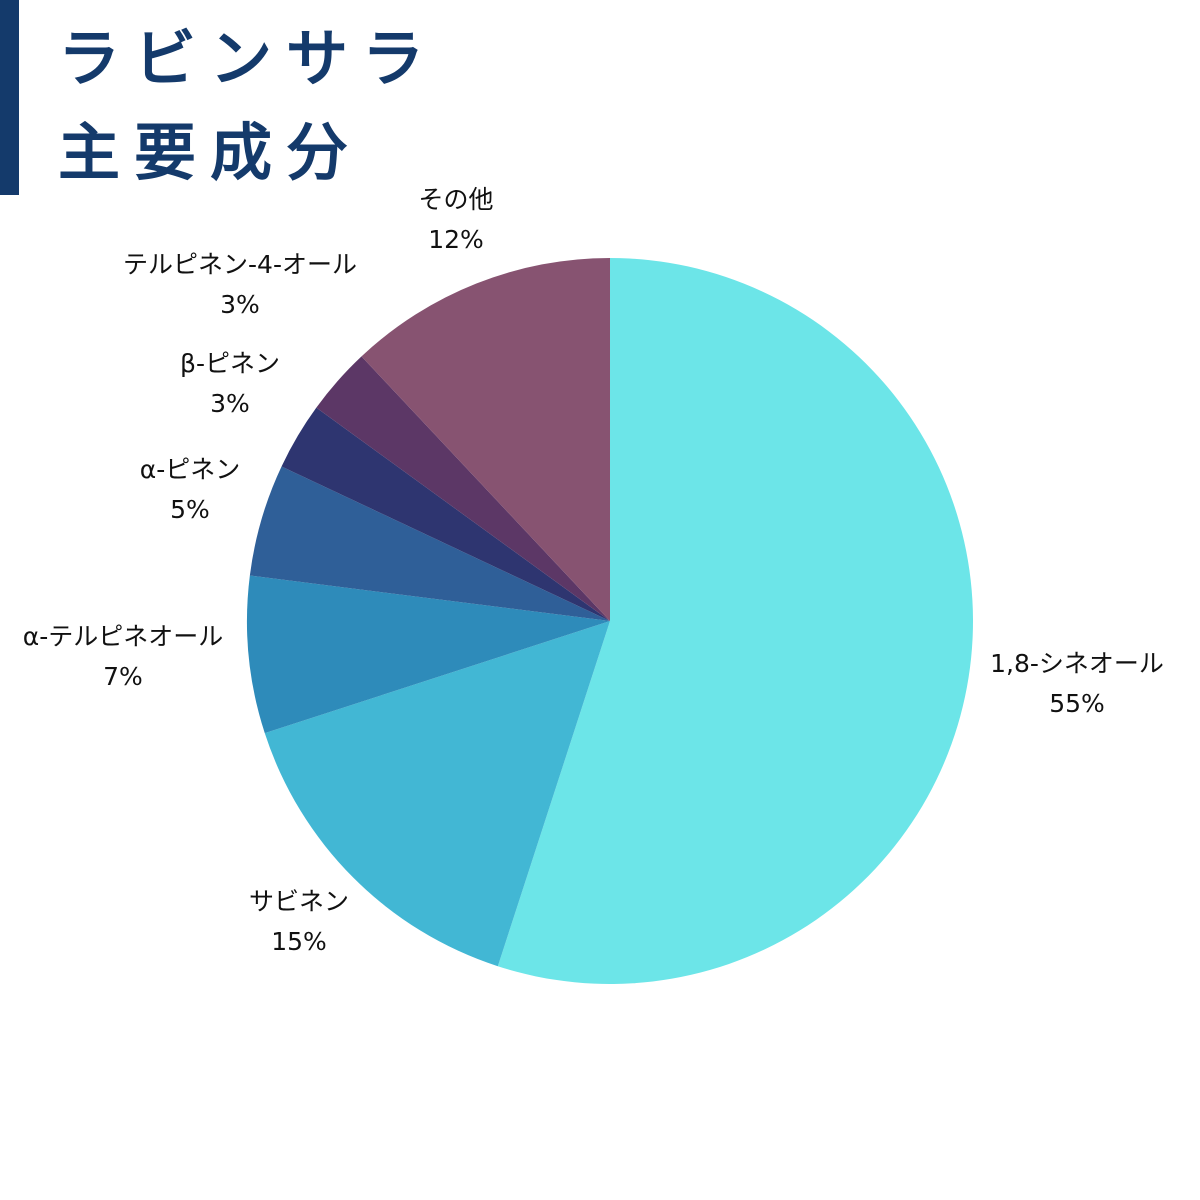 The height and width of the screenshot is (1200, 1200). What do you see at coordinates (190, 509) in the screenshot?
I see `pie-label-value: 5%` at bounding box center [190, 509].